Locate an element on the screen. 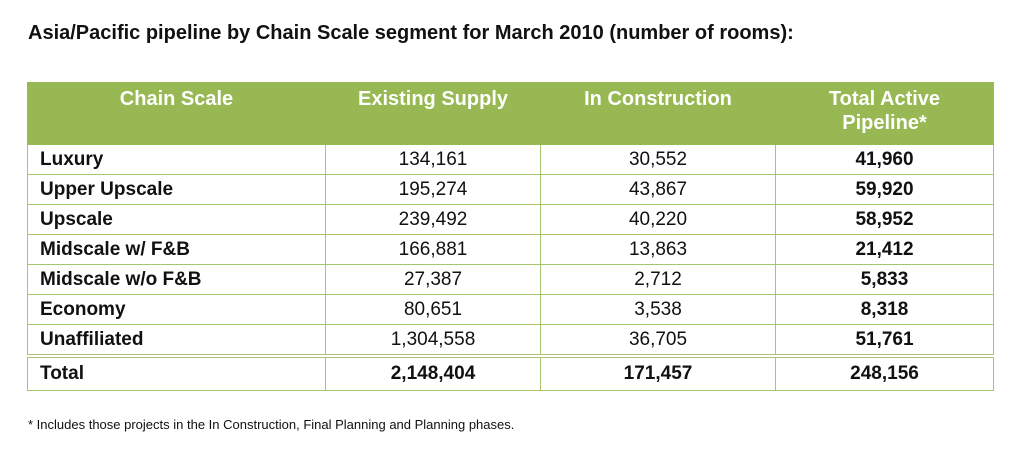 The height and width of the screenshot is (473, 1024). cell: 41,960 is located at coordinates (884, 159).